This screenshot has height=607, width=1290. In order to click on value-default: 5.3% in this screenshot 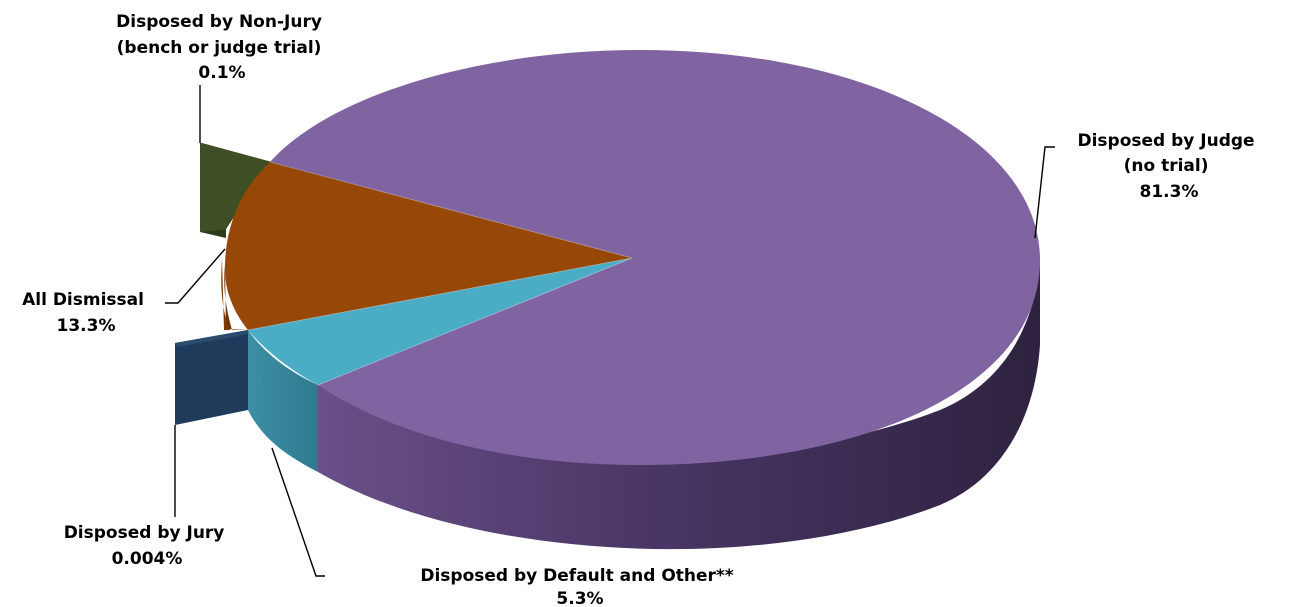, I will do `click(579, 598)`.